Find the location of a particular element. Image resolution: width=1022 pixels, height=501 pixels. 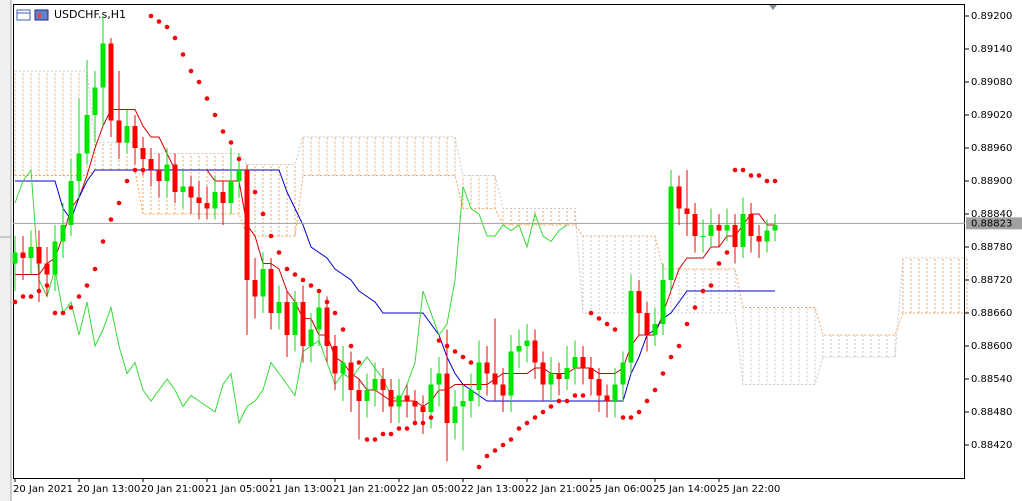

title-icons is located at coordinates (32, 15).